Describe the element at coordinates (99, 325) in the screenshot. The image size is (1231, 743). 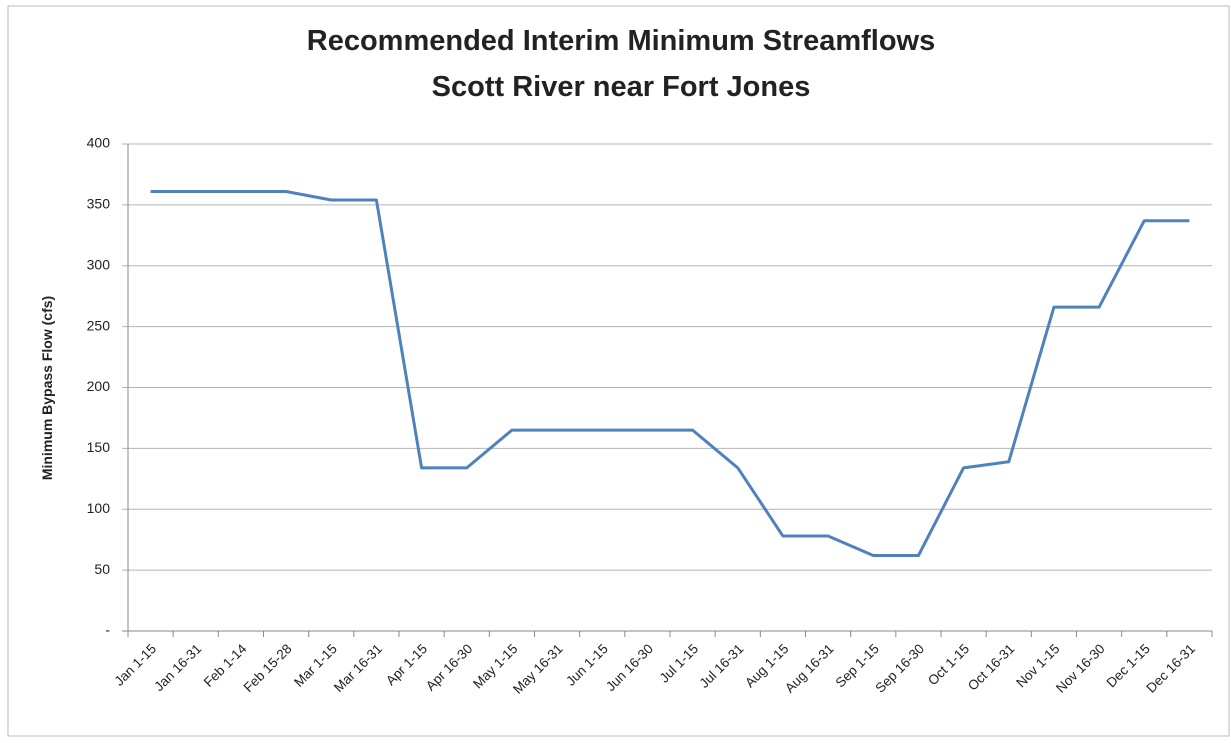
I see `y-tick-label: 250` at that location.